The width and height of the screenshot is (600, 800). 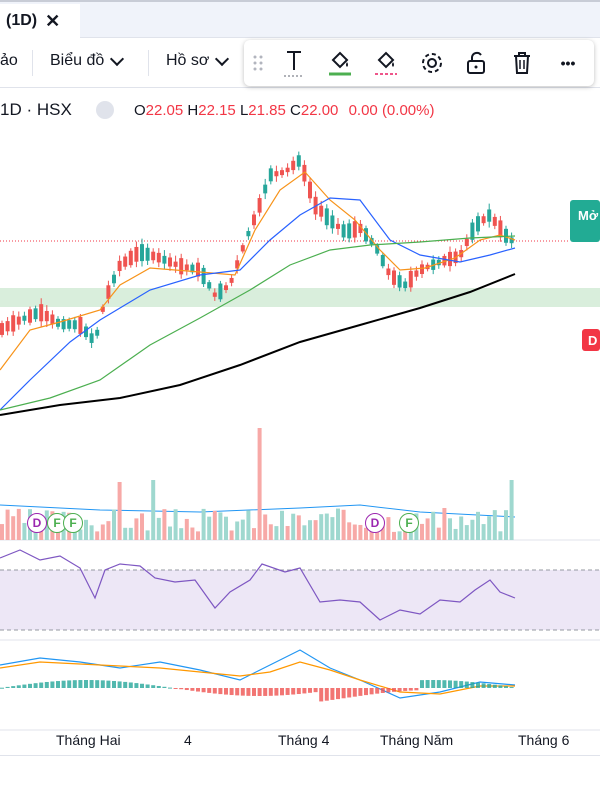 What do you see at coordinates (53, 20) in the screenshot?
I see `close-icon: ✕` at bounding box center [53, 20].